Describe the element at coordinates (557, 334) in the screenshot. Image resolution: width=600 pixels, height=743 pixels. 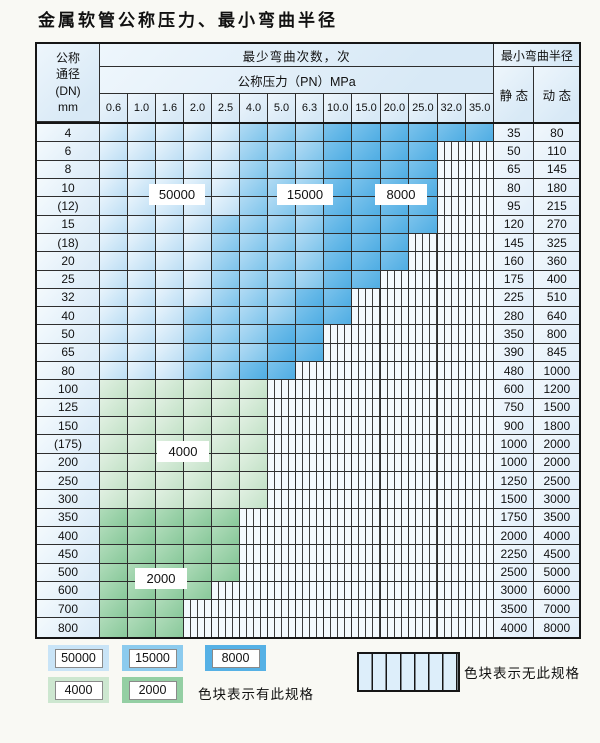
I see `dynamic-value-cell: 800` at that location.